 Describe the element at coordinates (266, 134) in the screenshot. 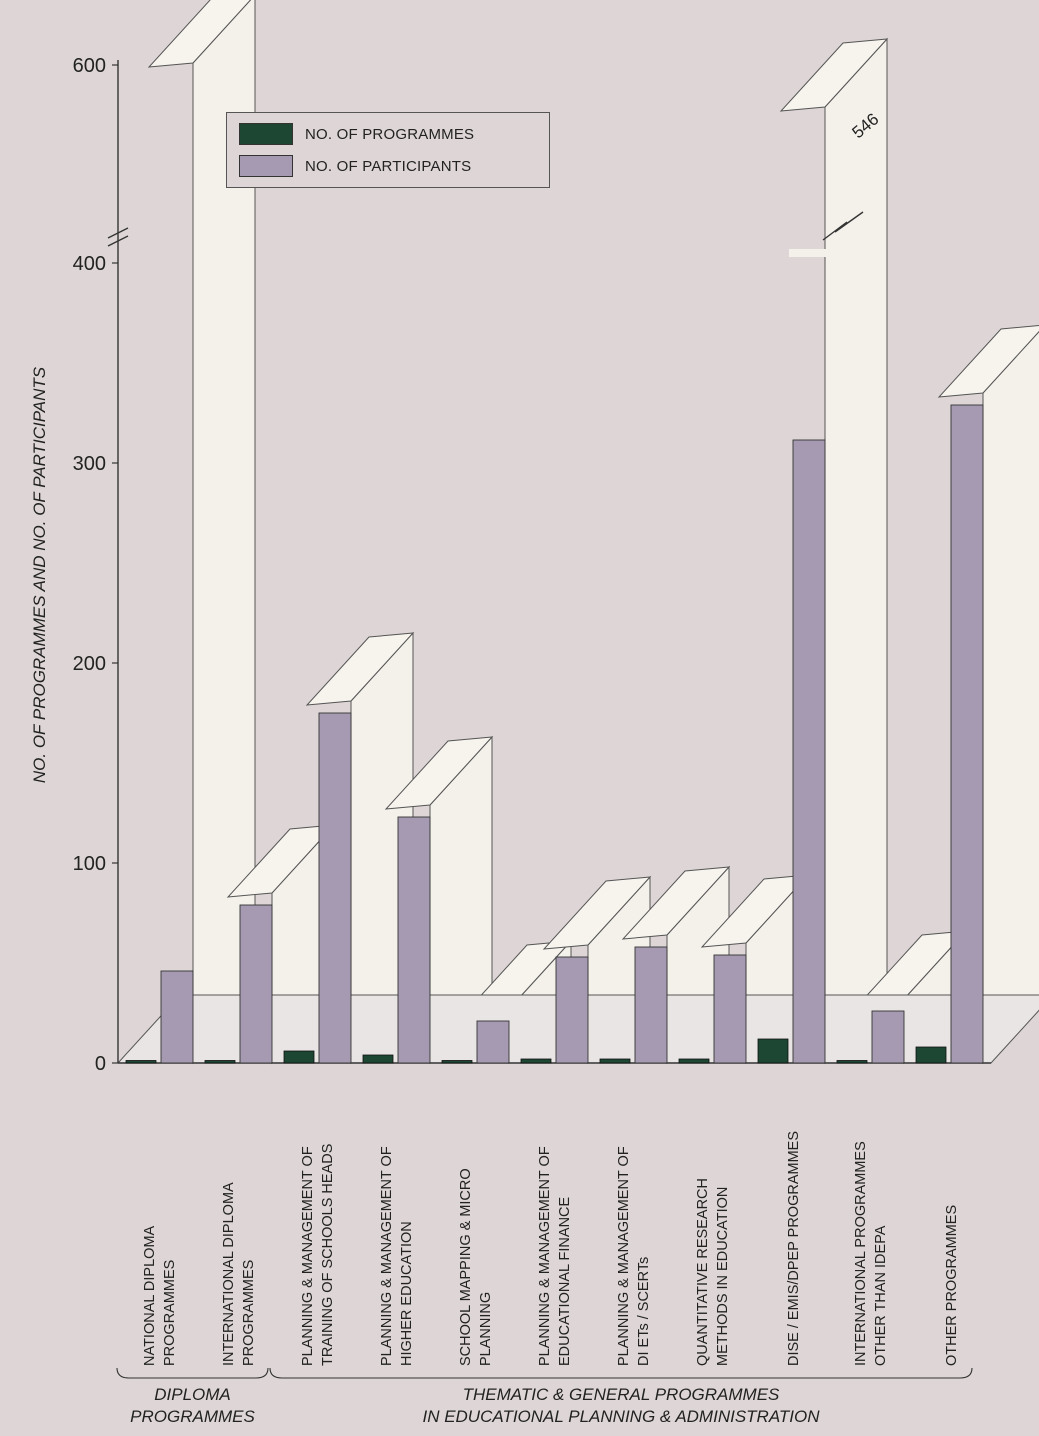

I see `legend-swatch-programmes` at that location.